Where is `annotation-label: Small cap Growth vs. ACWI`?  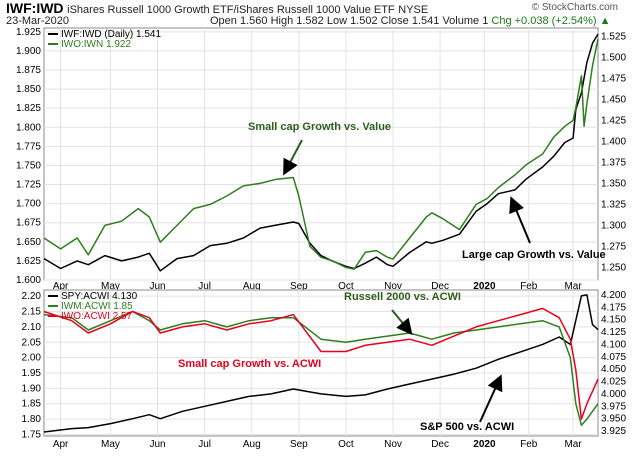 annotation-label: Small cap Growth vs. ACWI is located at coordinates (249, 364).